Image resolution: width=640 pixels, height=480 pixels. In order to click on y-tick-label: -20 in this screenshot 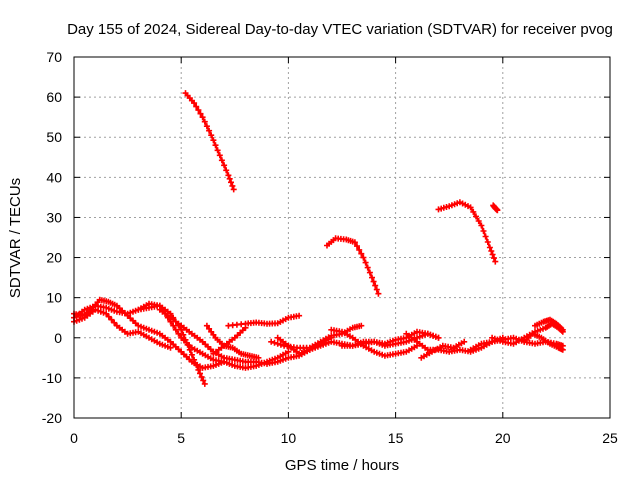, I will do `click(52, 418)`.